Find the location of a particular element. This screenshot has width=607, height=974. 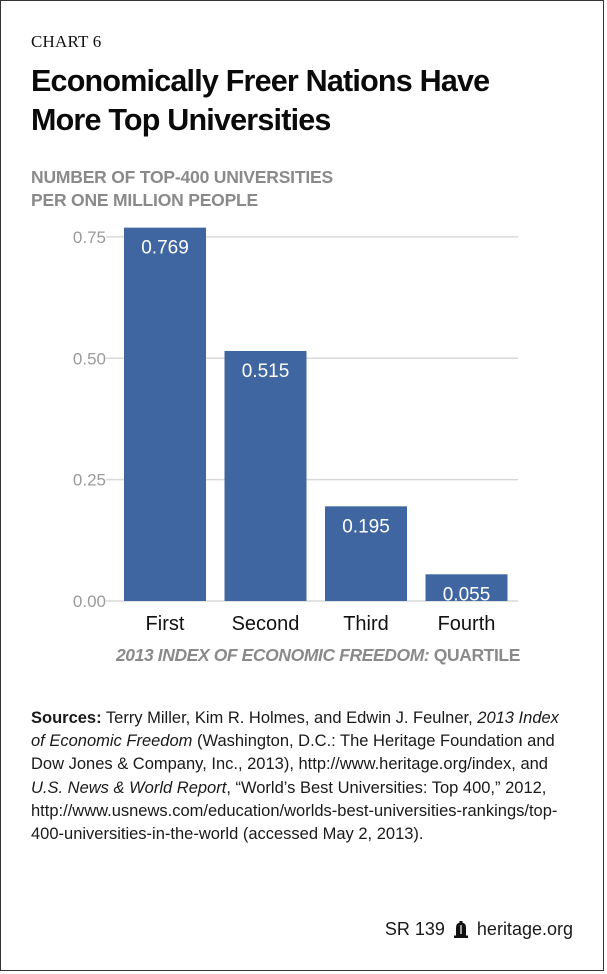

y-axis-label-line-1: NUMBER OF TOP-400 UNIVERSITIES is located at coordinates (182, 177).